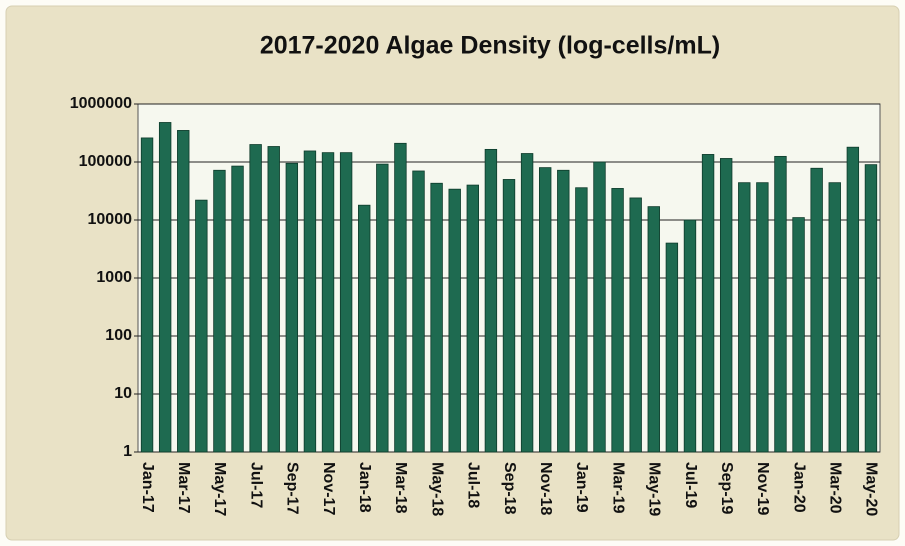 The width and height of the screenshot is (905, 546). What do you see at coordinates (581, 487) in the screenshot?
I see `x-tick-label: Jan-19` at bounding box center [581, 487].